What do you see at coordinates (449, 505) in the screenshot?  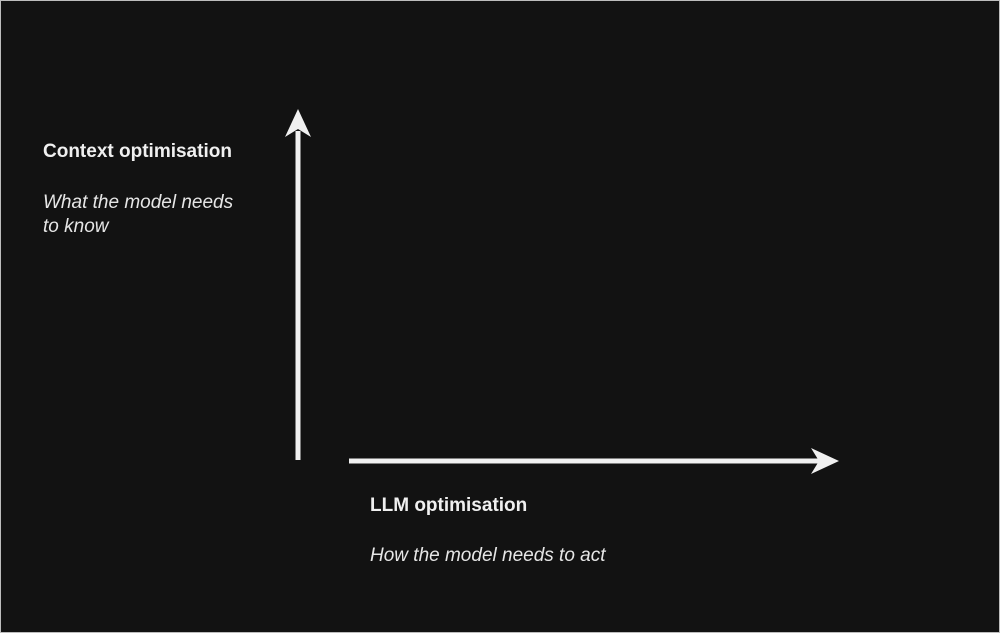 I see `horizontal-axis-title: LLM optimisation` at bounding box center [449, 505].